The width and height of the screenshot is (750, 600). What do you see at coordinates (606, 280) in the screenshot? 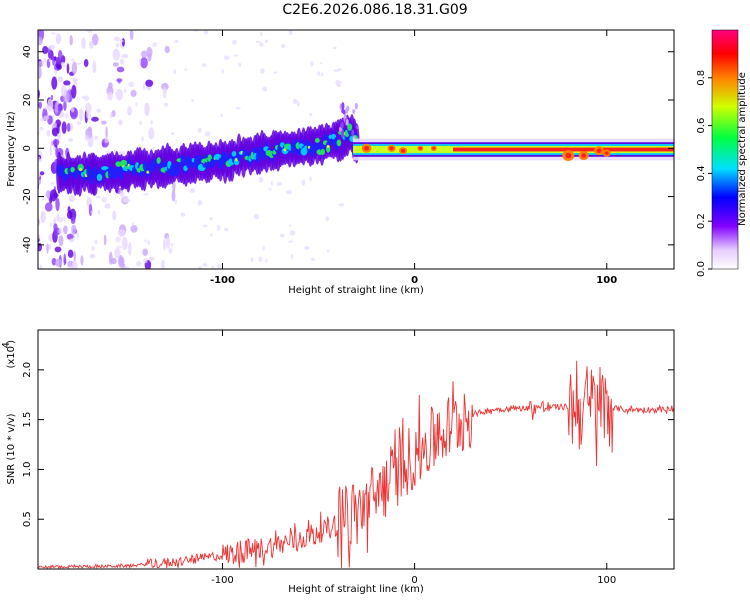
I see `spectrogram-xtick-label: 100` at bounding box center [606, 280].